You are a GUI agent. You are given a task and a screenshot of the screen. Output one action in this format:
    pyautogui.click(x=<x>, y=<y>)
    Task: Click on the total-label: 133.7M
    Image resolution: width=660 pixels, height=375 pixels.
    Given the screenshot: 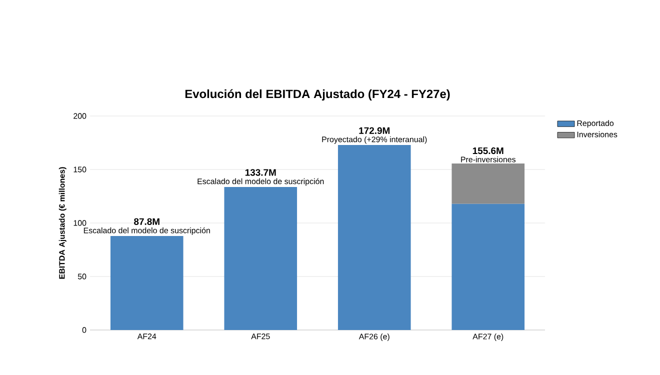 What is the action you would take?
    pyautogui.click(x=260, y=172)
    